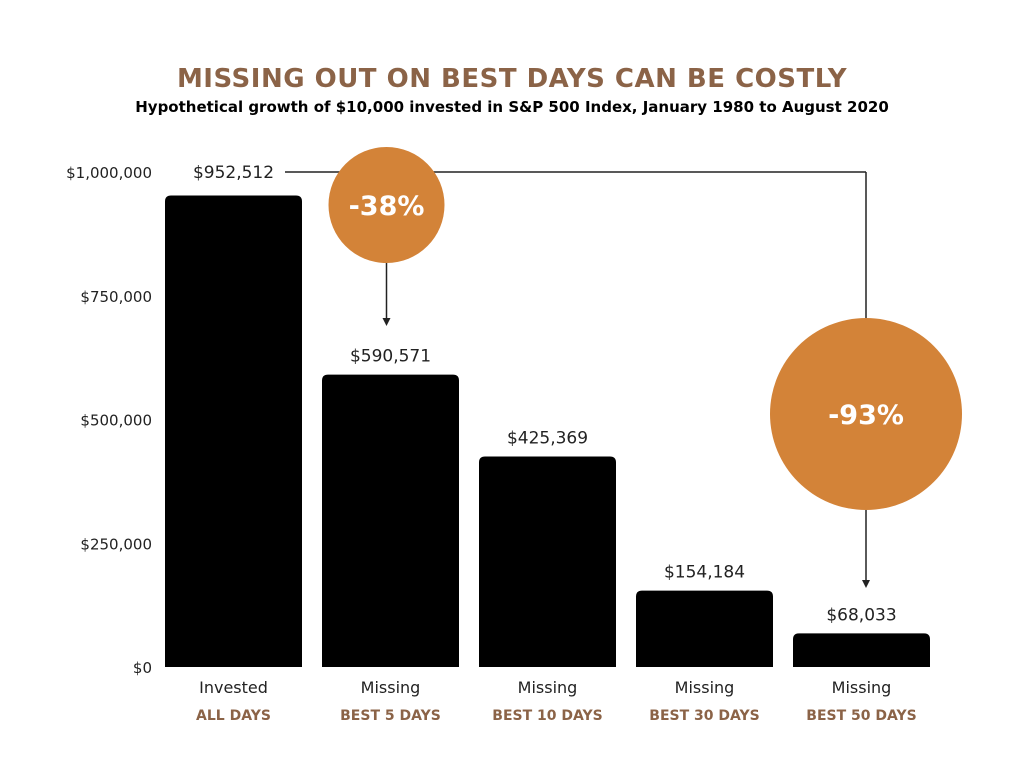 This screenshot has height=768, width=1024. What do you see at coordinates (861, 615) in the screenshot?
I see `bar-value-label: $68,033` at bounding box center [861, 615].